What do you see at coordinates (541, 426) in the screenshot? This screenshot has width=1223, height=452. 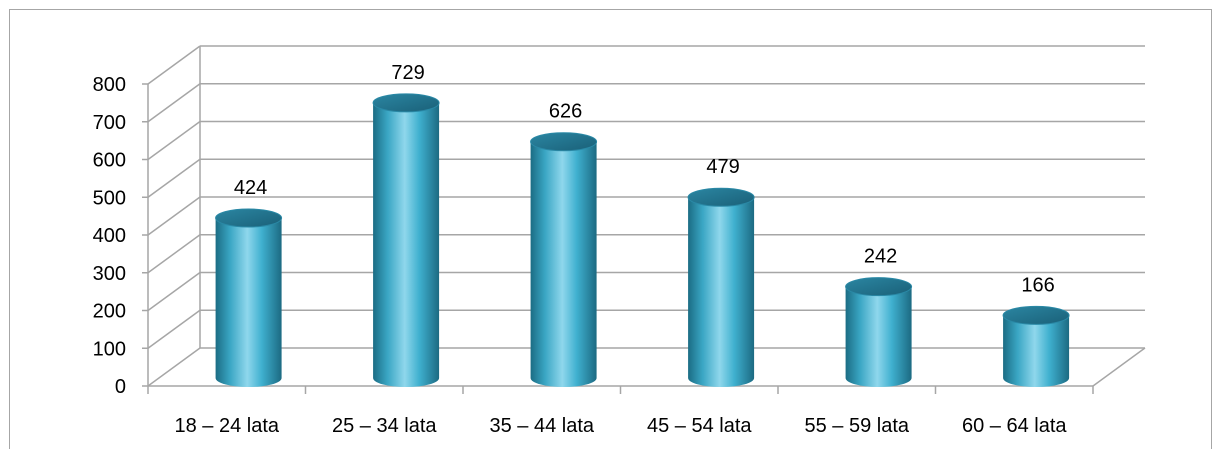 I see `x-tick-label: 35 – 44 lata` at bounding box center [541, 426].